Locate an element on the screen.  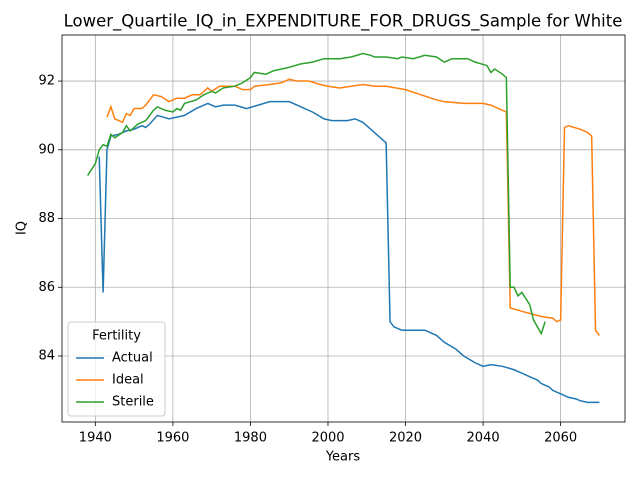
y-tick-label: 86 is located at coordinates (46, 287).